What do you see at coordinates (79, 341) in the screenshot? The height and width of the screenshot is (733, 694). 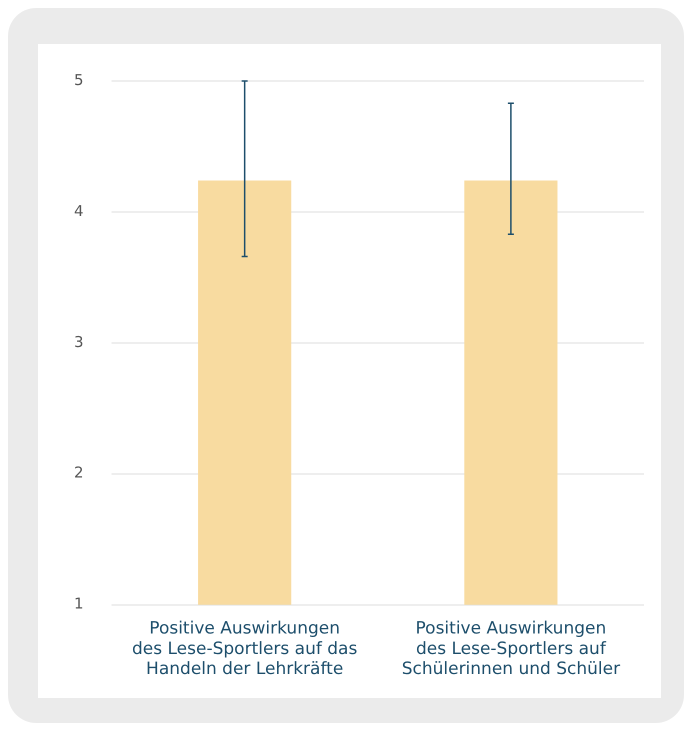 I see `y-tick-label: 3` at bounding box center [79, 341].